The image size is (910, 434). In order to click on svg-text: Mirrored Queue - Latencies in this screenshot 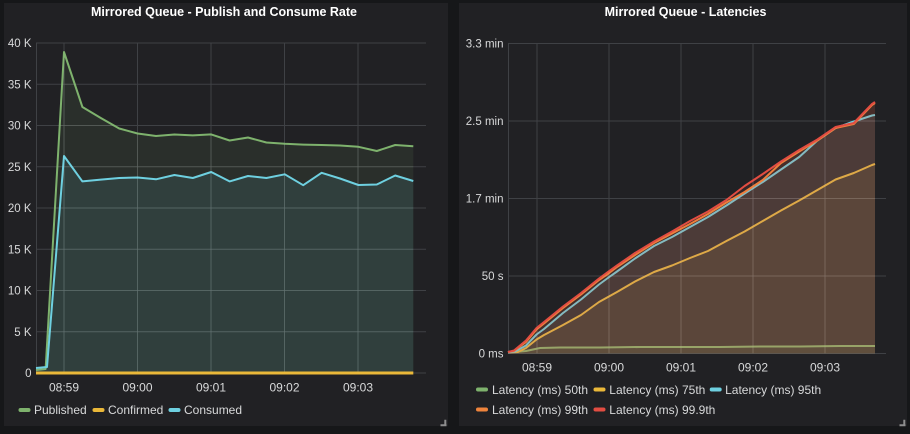, I will do `click(686, 12)`.